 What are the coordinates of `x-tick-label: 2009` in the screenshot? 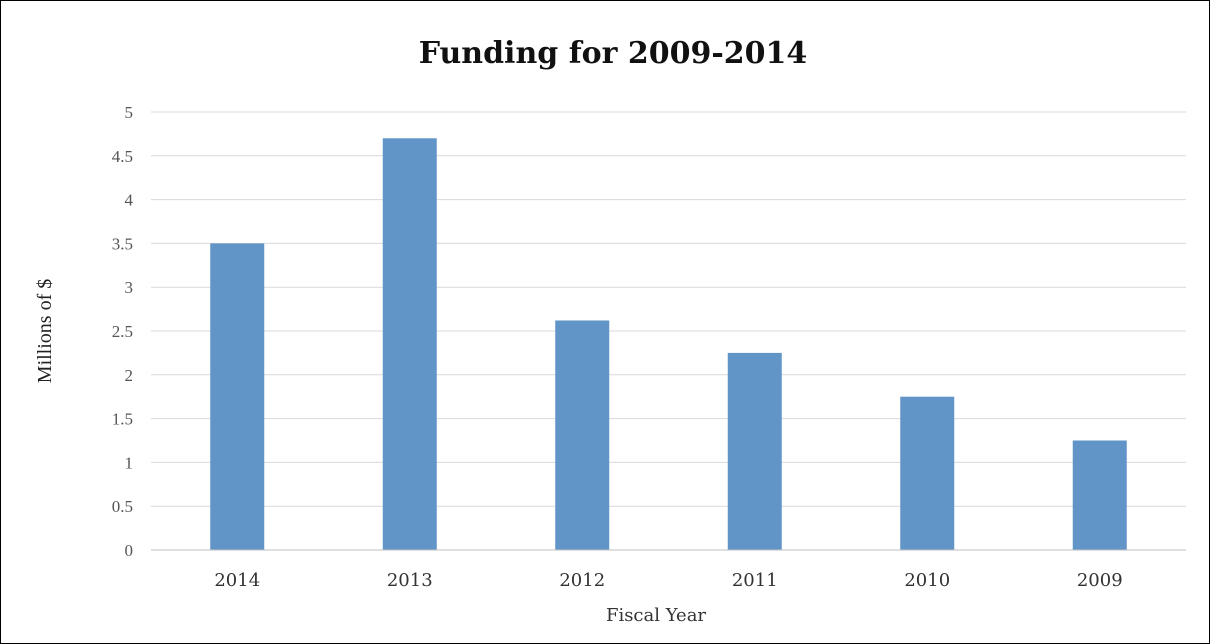 It's located at (1100, 580).